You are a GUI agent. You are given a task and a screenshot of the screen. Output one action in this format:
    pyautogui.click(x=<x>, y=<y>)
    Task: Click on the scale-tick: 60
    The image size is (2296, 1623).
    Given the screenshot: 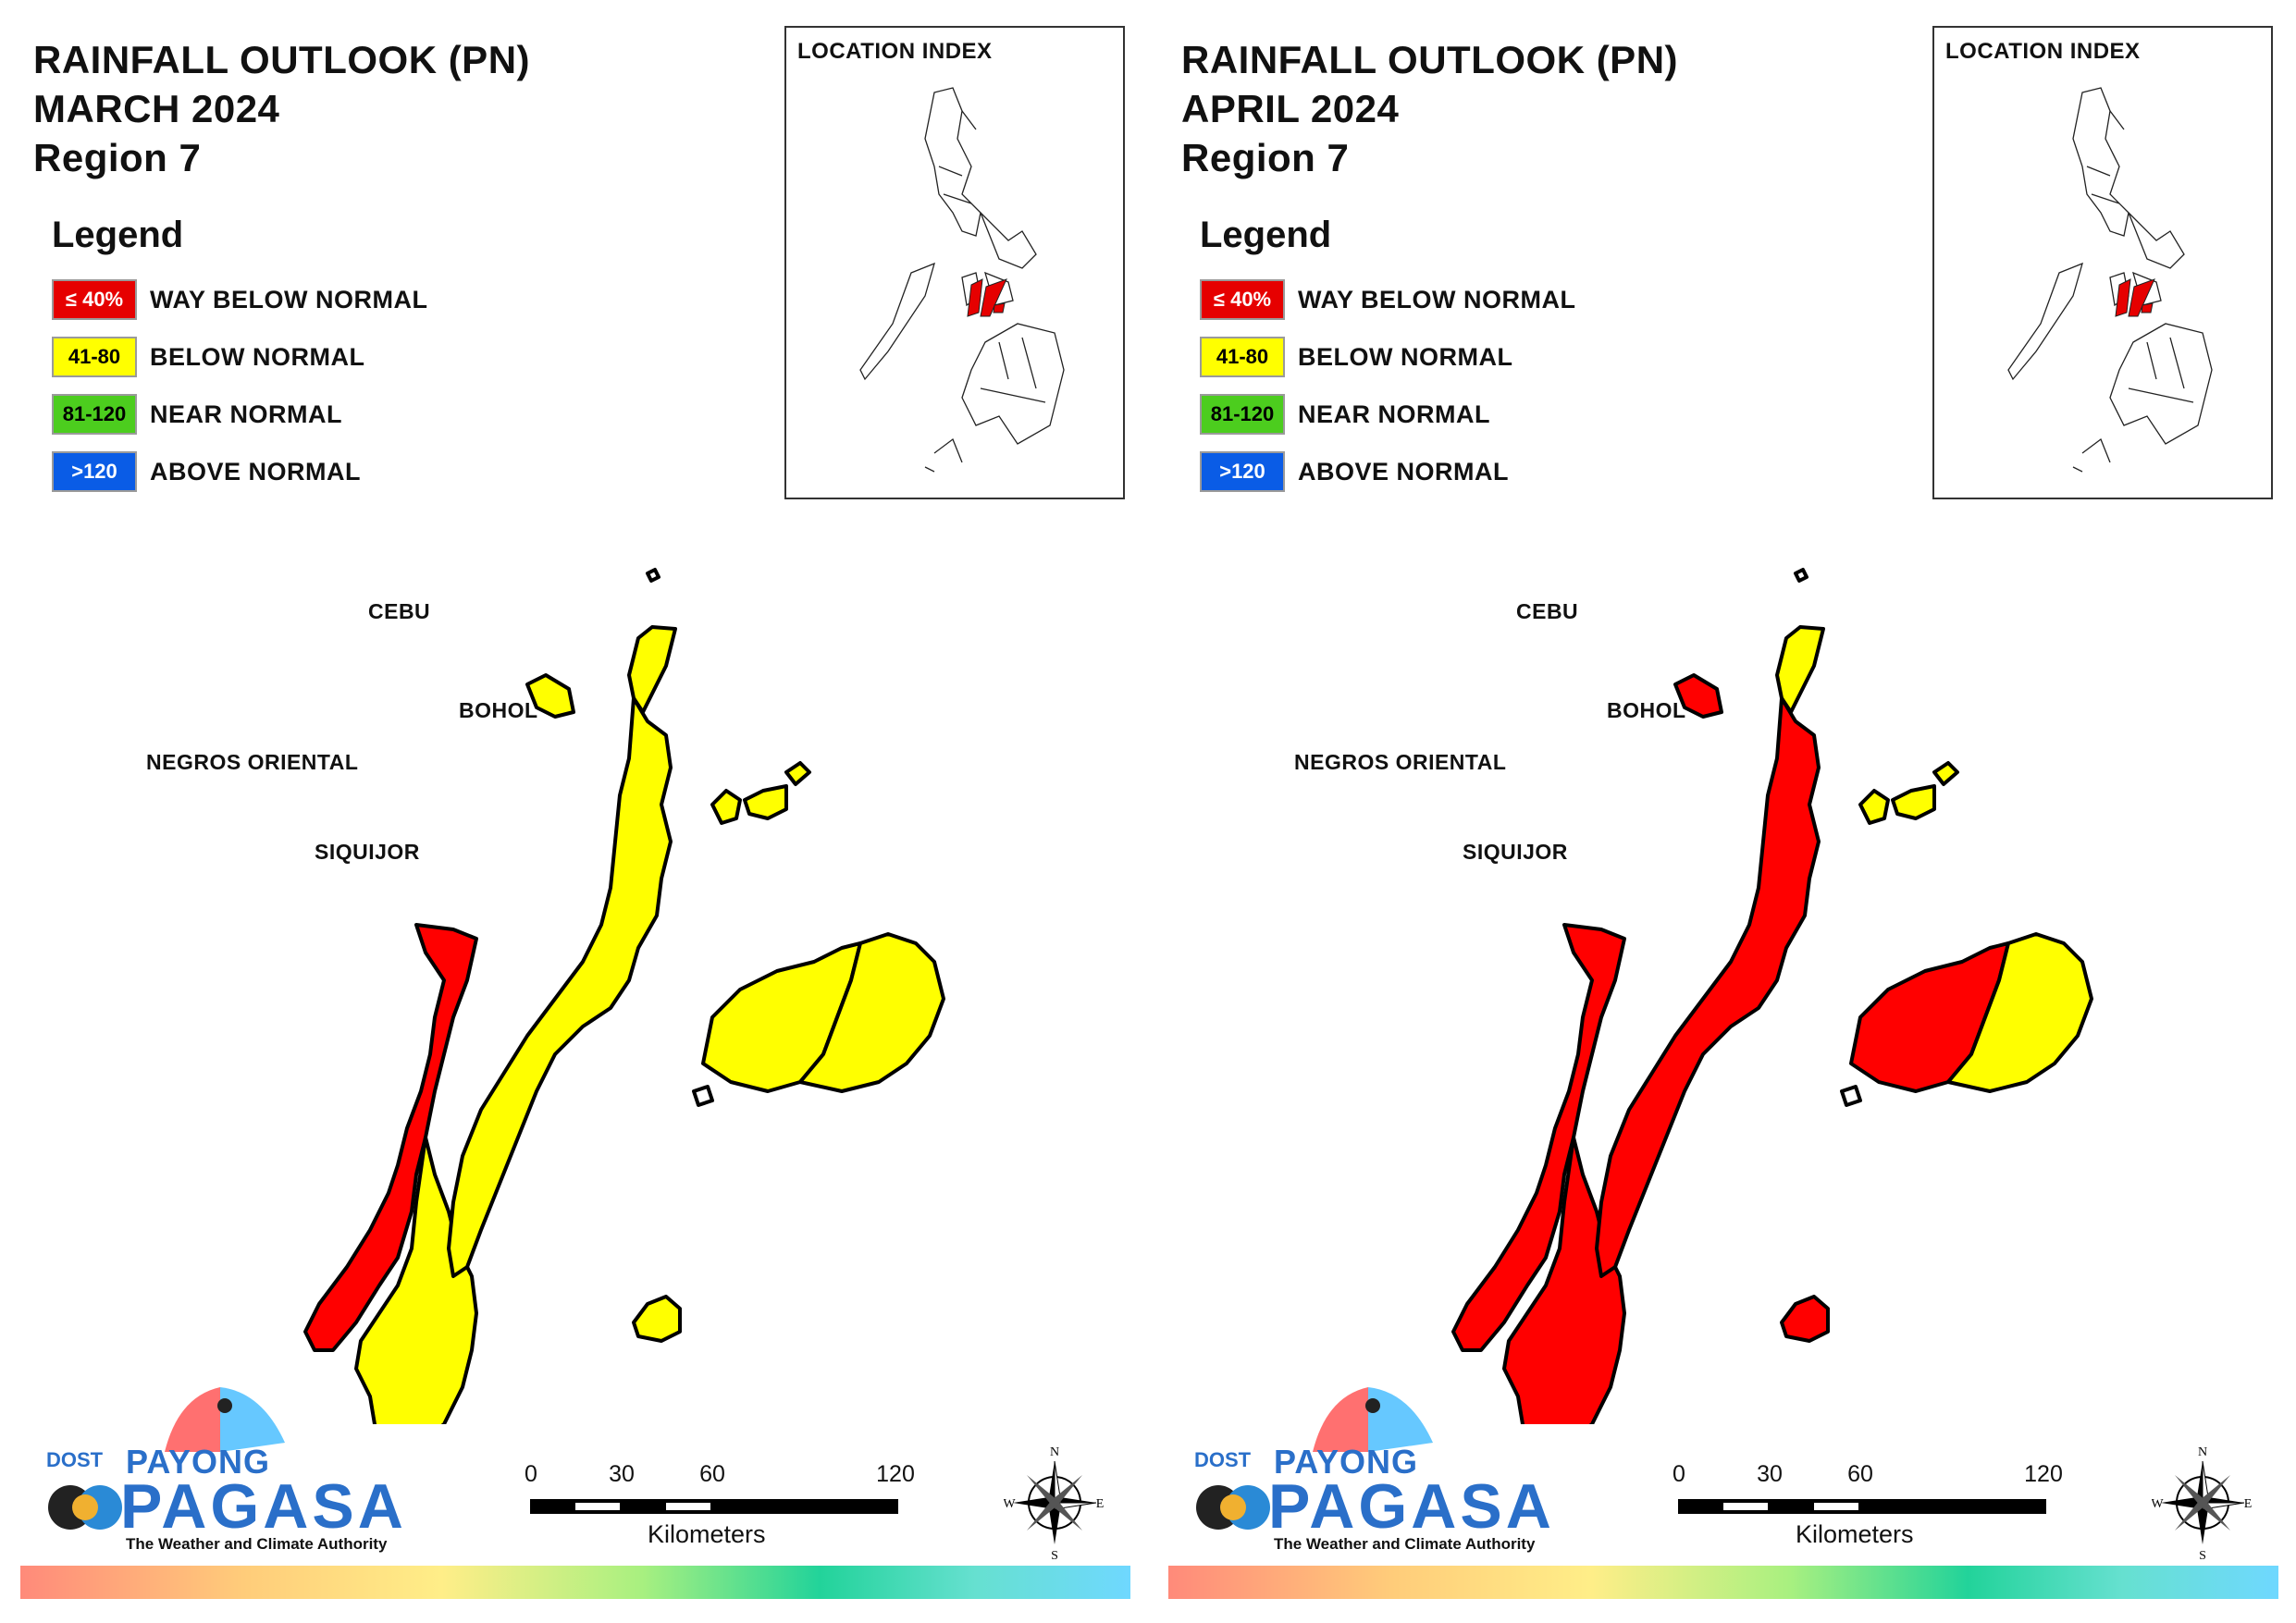 What is the action you would take?
    pyautogui.click(x=1860, y=1474)
    